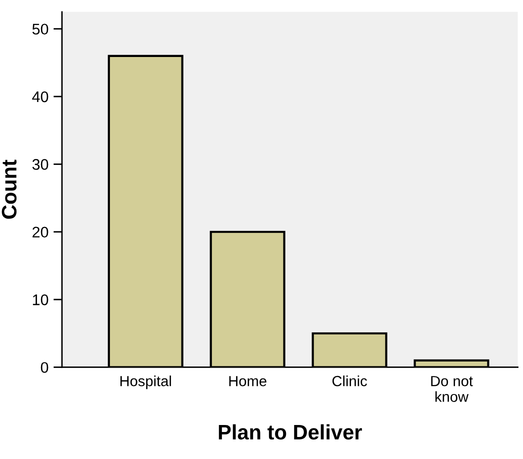 This screenshot has height=459, width=523. I want to click on y-tick-label: 30, so click(40, 164).